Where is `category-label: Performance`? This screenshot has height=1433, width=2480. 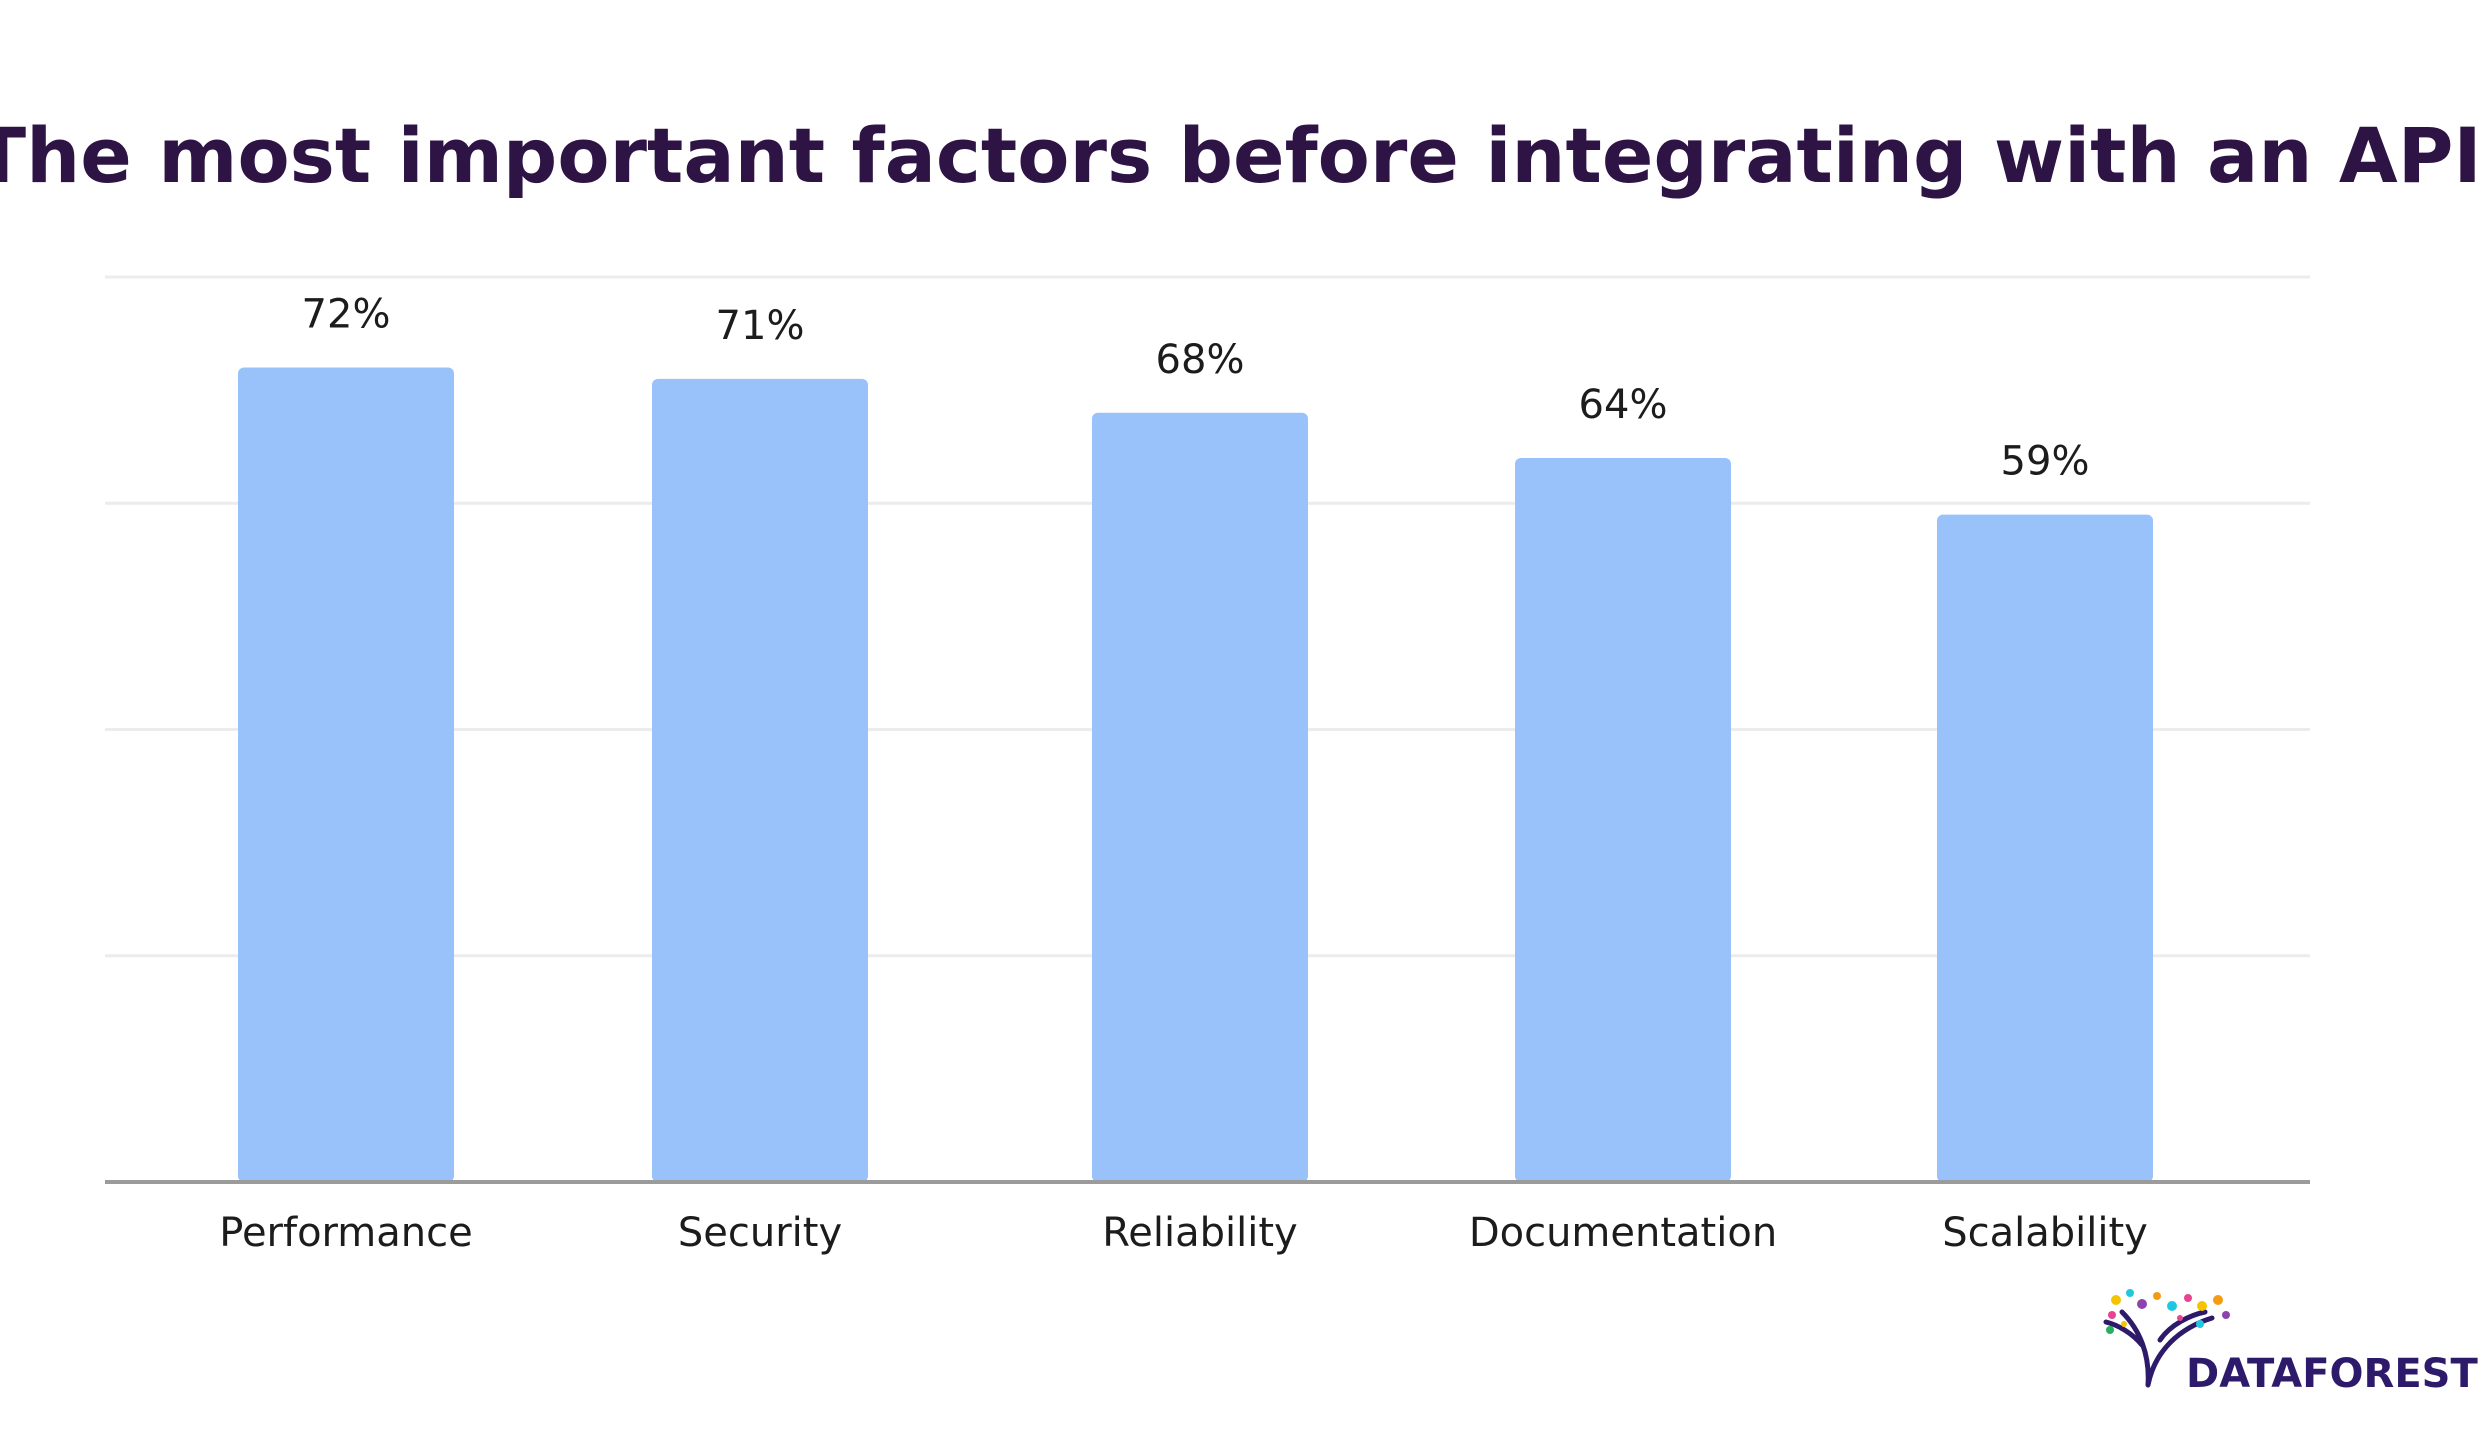 category-label: Performance is located at coordinates (345, 1233).